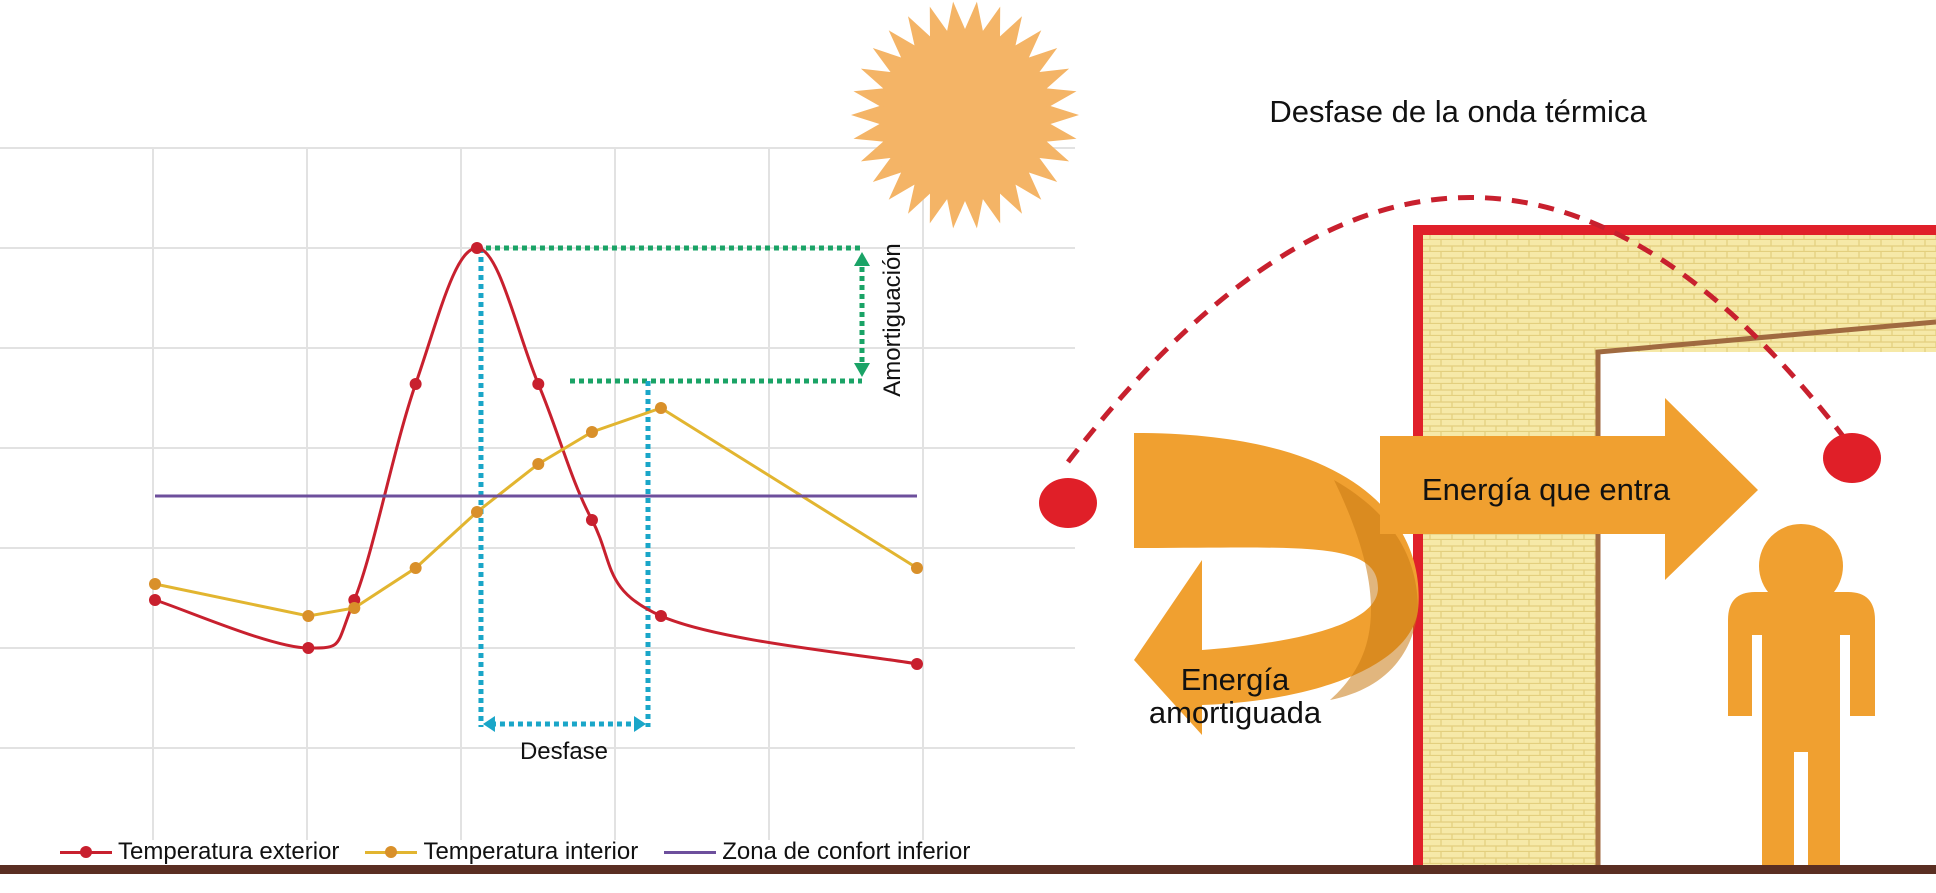 This screenshot has height=893, width=1936. Describe the element at coordinates (862, 259) in the screenshot. I see `amortiguacion-arrow-head-up` at that location.